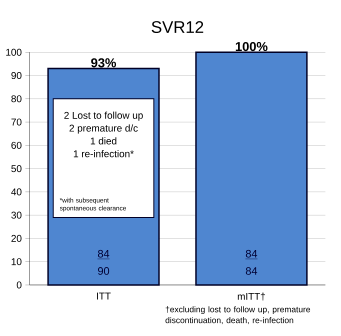  Describe the element at coordinates (104, 129) in the screenshot. I see `annotation: 2 premature d/c` at that location.